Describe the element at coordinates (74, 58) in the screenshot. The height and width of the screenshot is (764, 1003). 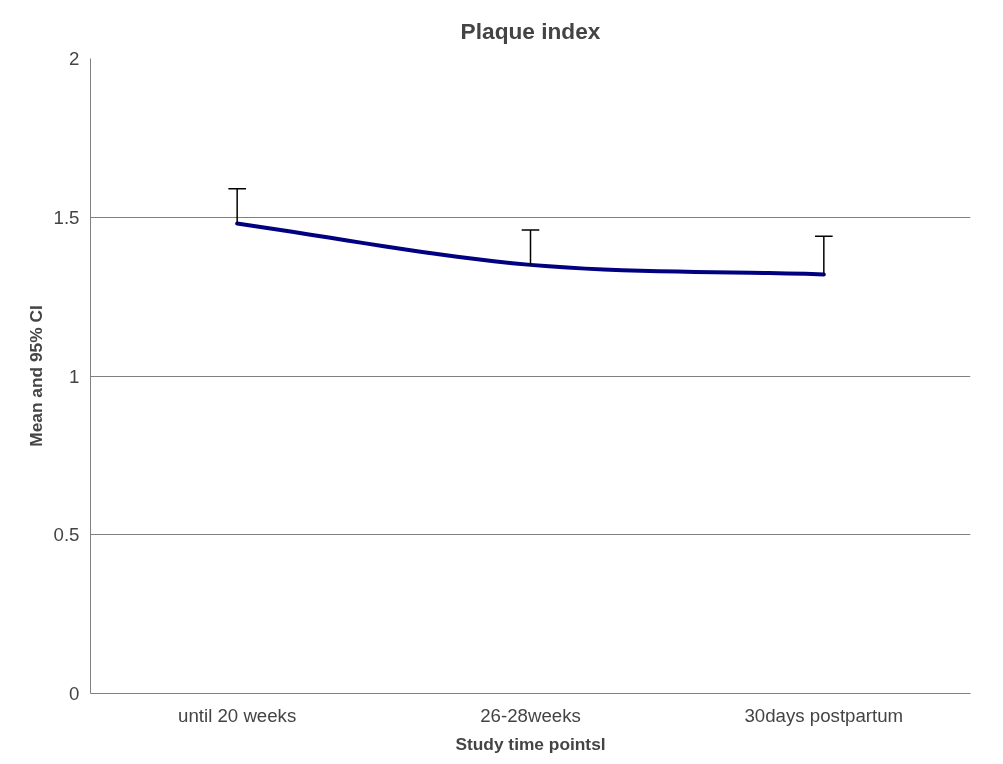
I see `y-tick-label: 2` at that location.